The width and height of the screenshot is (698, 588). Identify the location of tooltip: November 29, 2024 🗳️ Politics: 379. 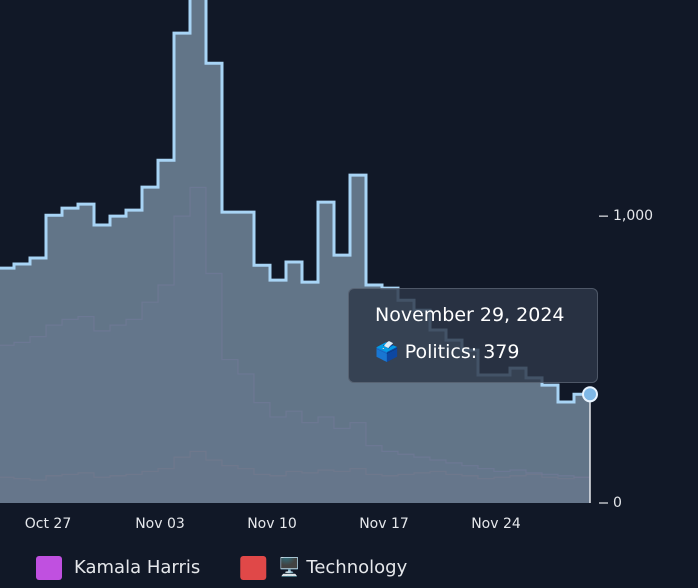
(473, 335).